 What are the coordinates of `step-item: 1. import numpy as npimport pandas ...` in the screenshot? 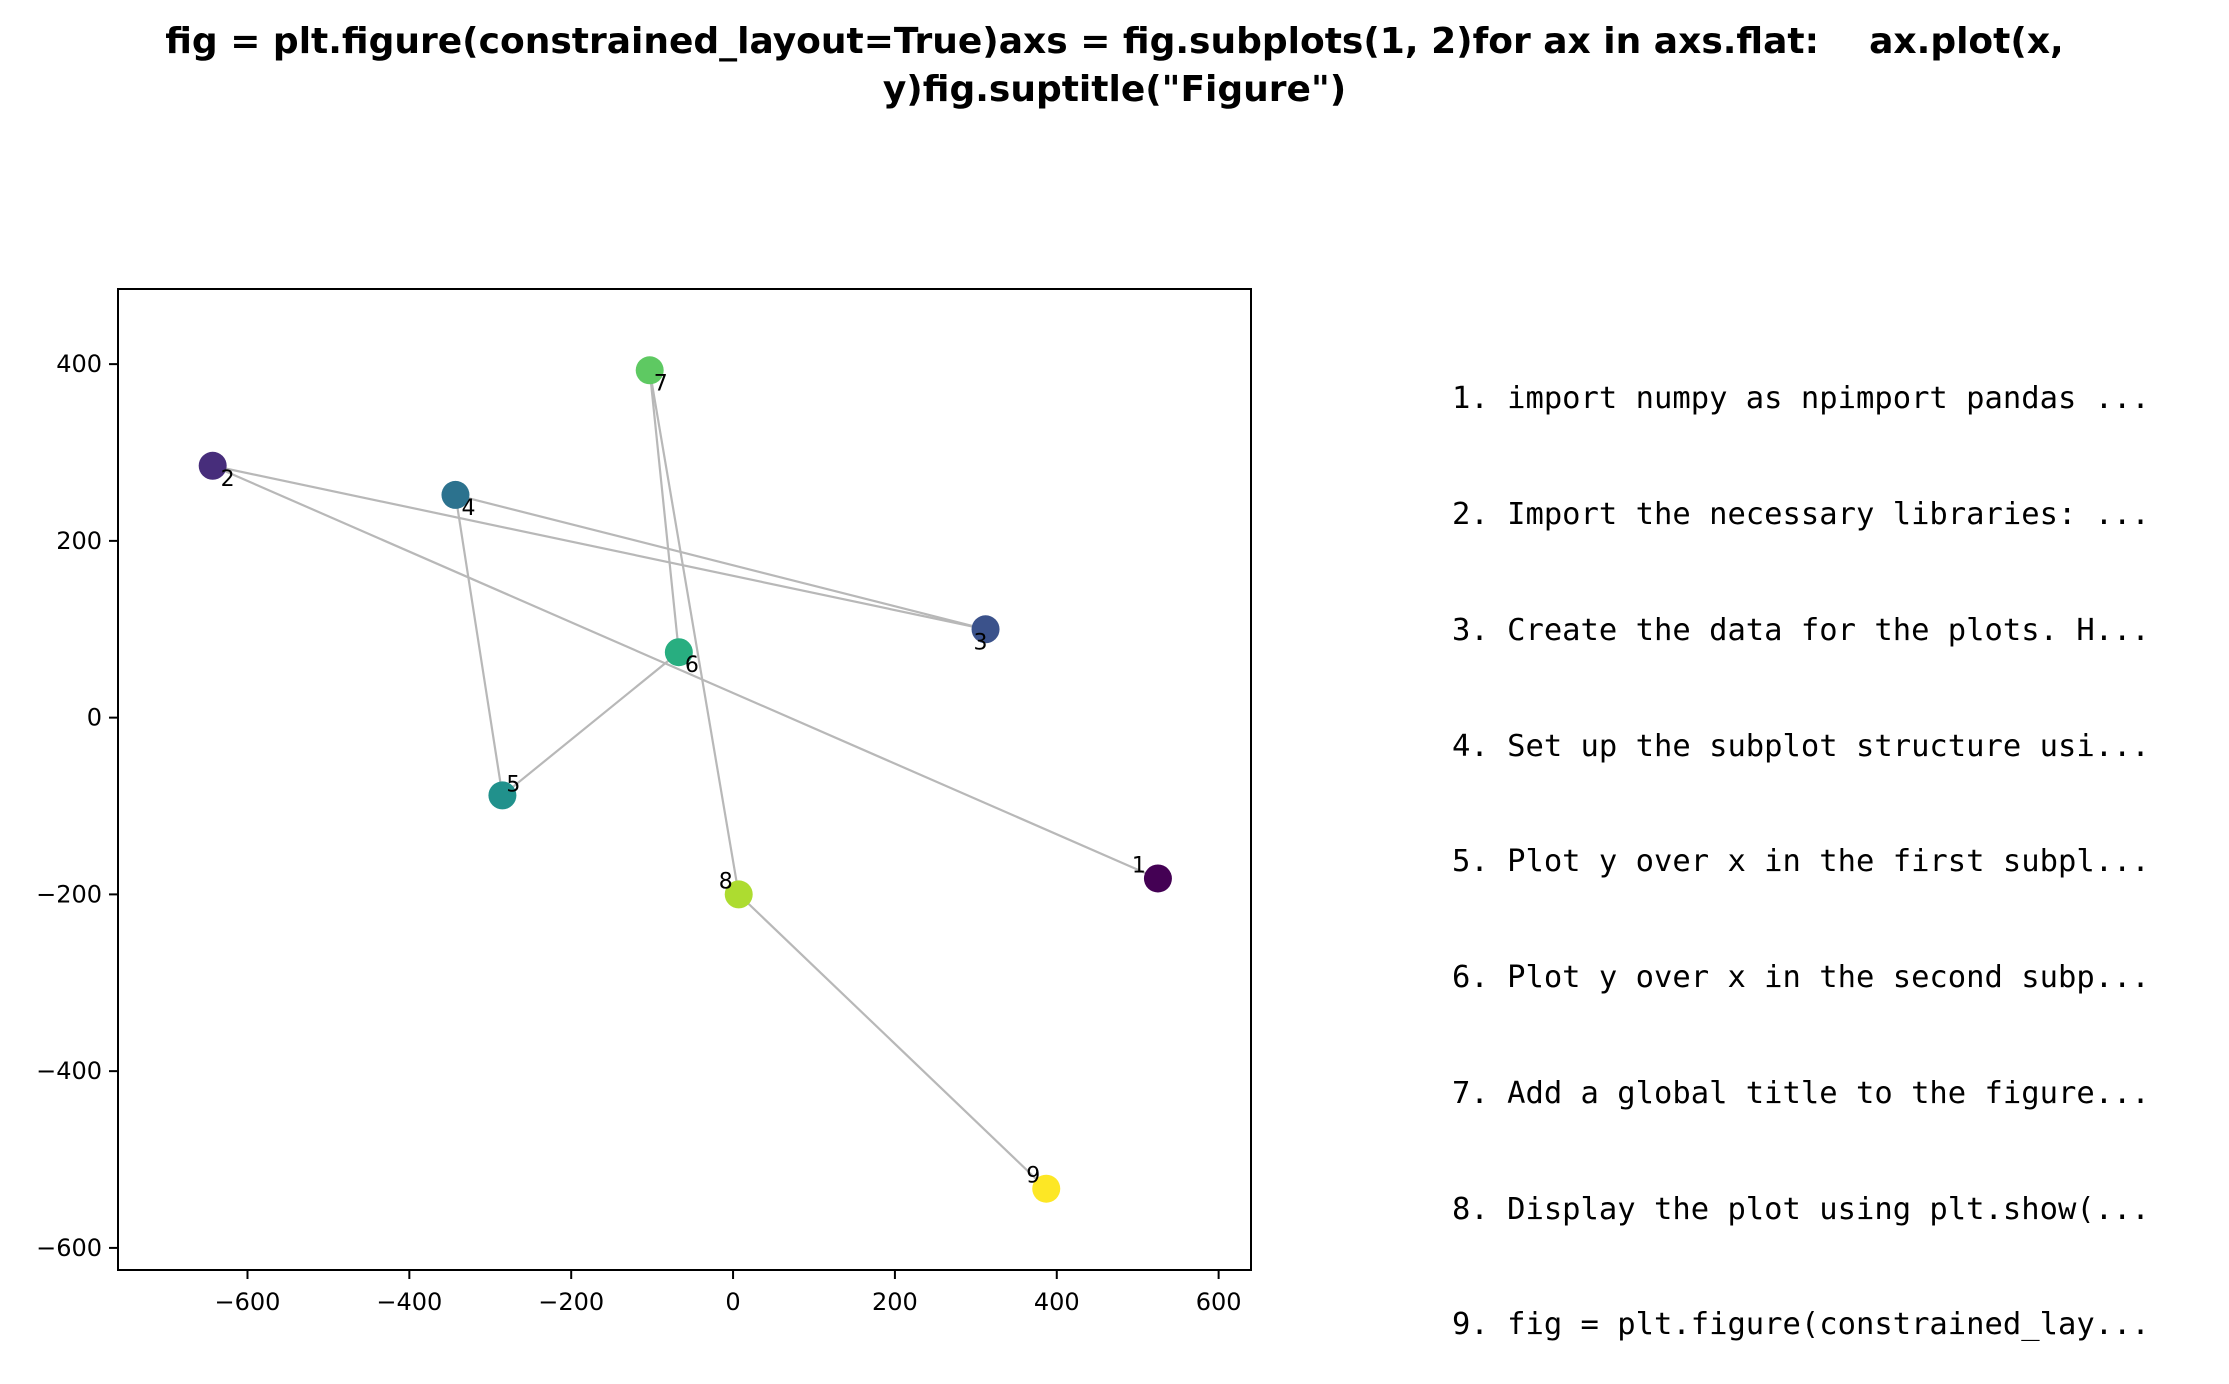 It's located at (1801, 399).